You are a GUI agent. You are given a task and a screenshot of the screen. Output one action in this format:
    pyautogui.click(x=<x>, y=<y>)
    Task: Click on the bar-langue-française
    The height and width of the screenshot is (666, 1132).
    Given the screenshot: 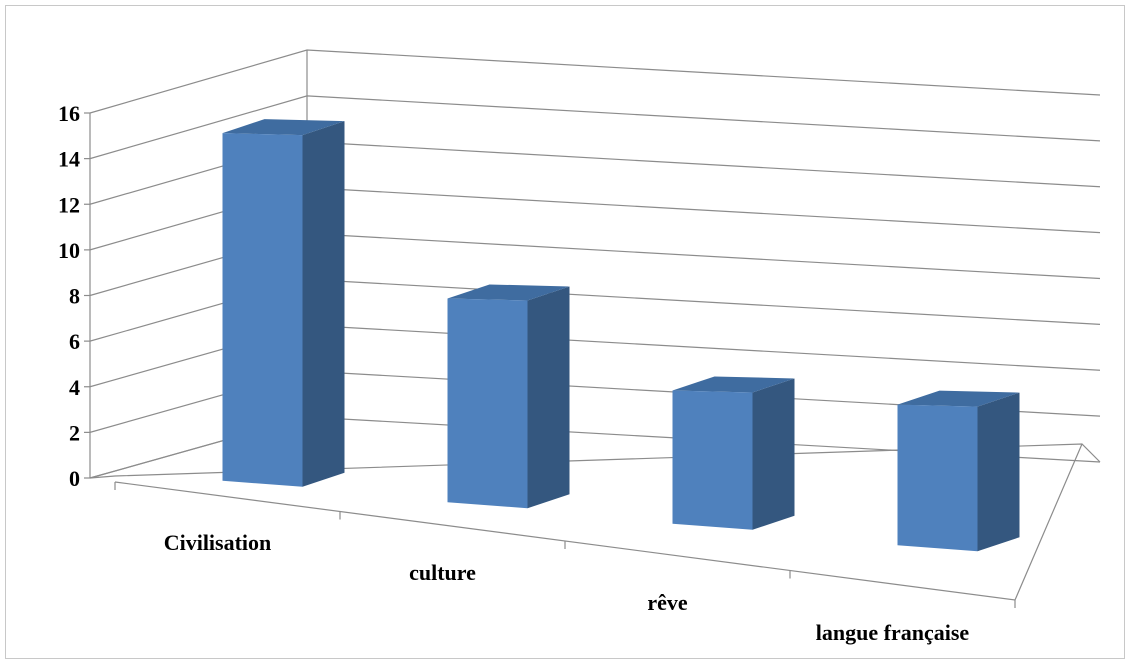 What is the action you would take?
    pyautogui.click(x=958, y=471)
    